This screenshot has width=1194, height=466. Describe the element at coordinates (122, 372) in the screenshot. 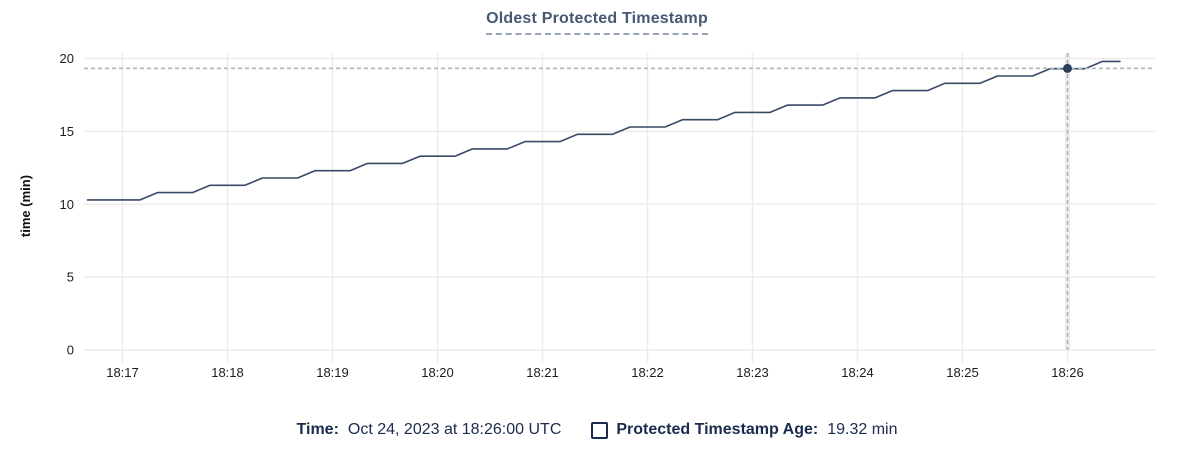

I see `x-tick-label: 18:17` at that location.